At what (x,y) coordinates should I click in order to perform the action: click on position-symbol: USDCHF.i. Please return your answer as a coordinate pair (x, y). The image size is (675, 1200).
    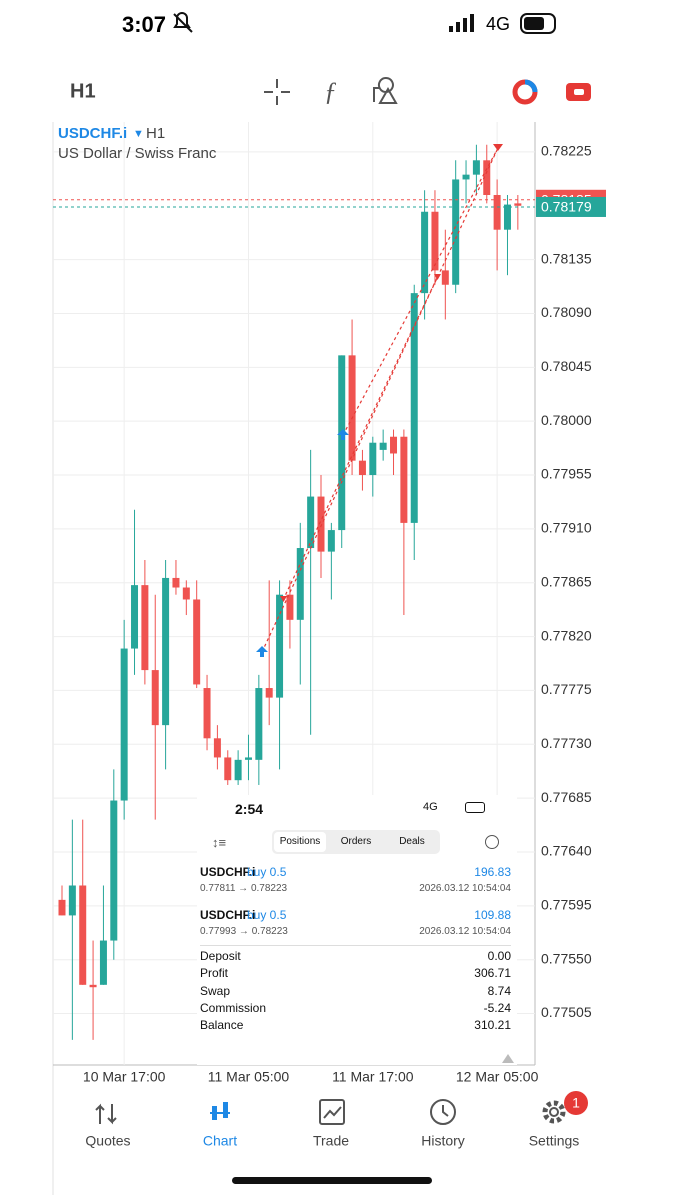
    Looking at the image, I should click on (228, 872).